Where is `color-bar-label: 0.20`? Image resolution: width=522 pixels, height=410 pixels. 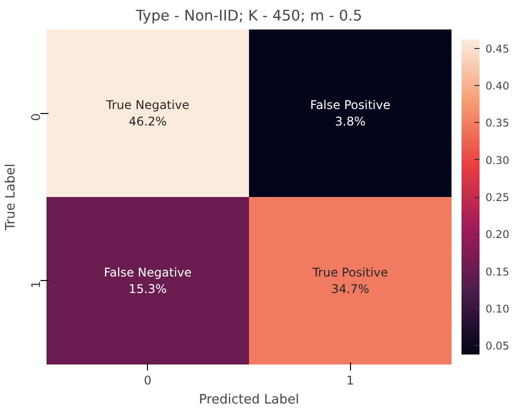 color-bar-label: 0.20 is located at coordinates (498, 235).